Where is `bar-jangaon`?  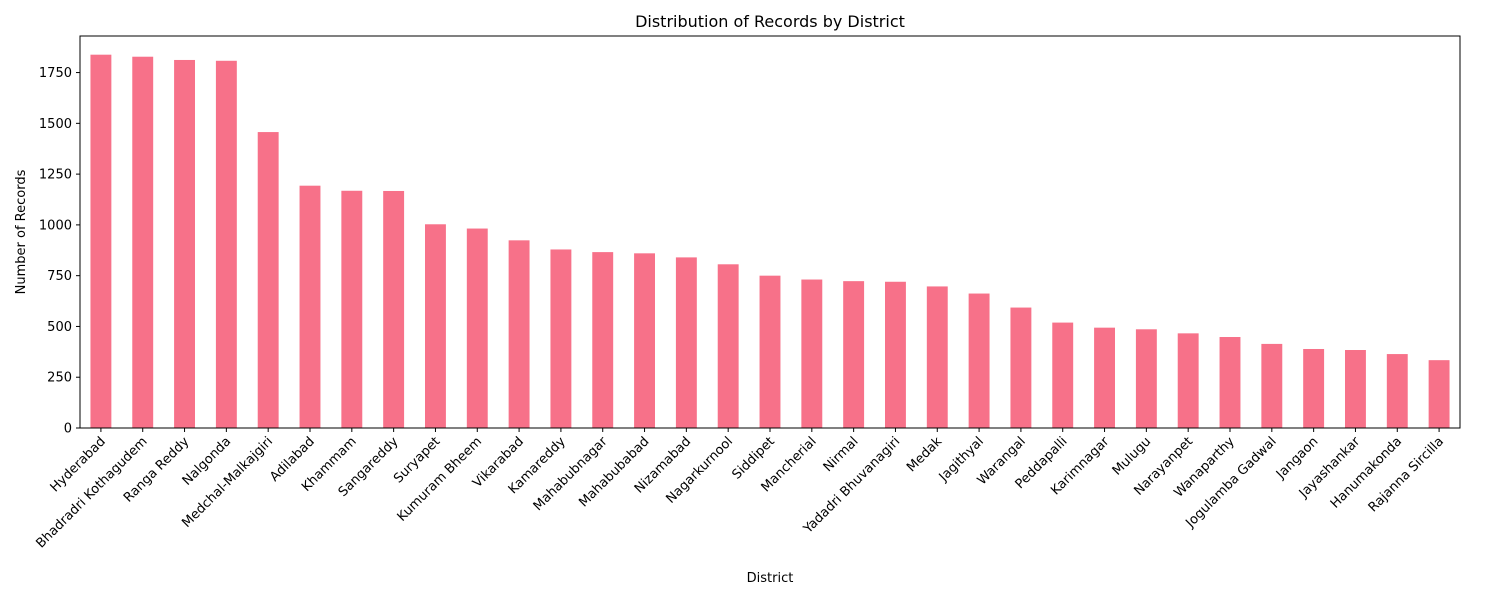
bar-jangaon is located at coordinates (1314, 388).